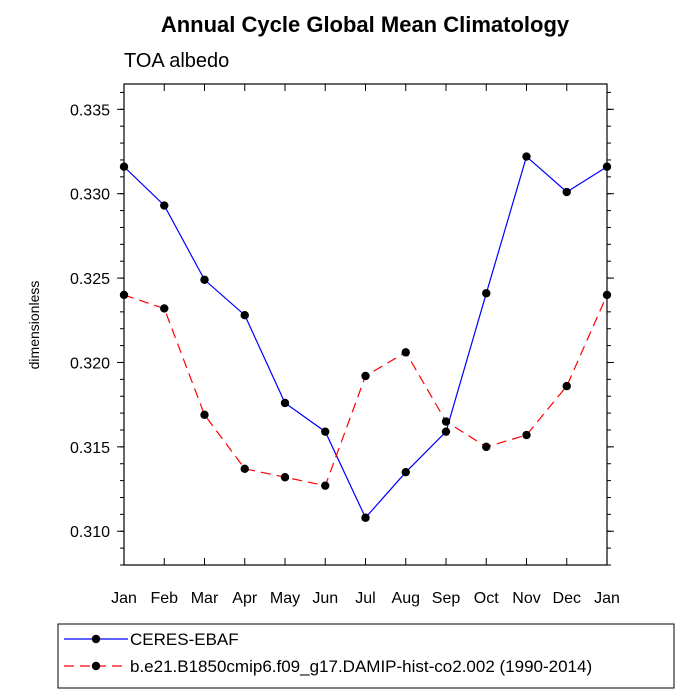 The width and height of the screenshot is (700, 700). I want to click on legend-marker-ceres, so click(96, 639).